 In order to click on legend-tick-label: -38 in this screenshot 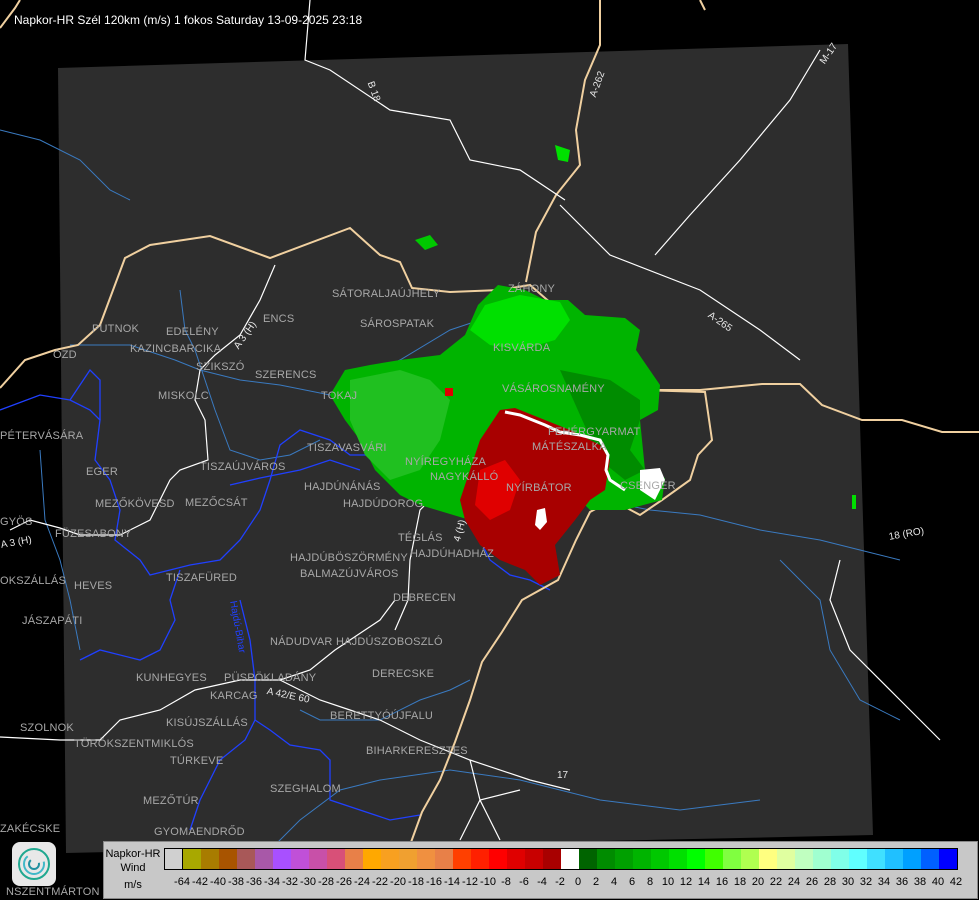, I will do `click(236, 882)`.